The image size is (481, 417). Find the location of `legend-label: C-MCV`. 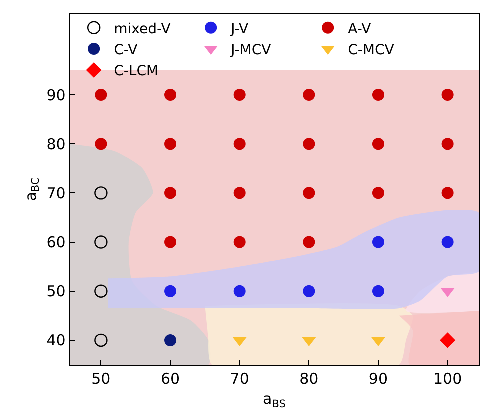

legend-label: C-MCV is located at coordinates (371, 50).